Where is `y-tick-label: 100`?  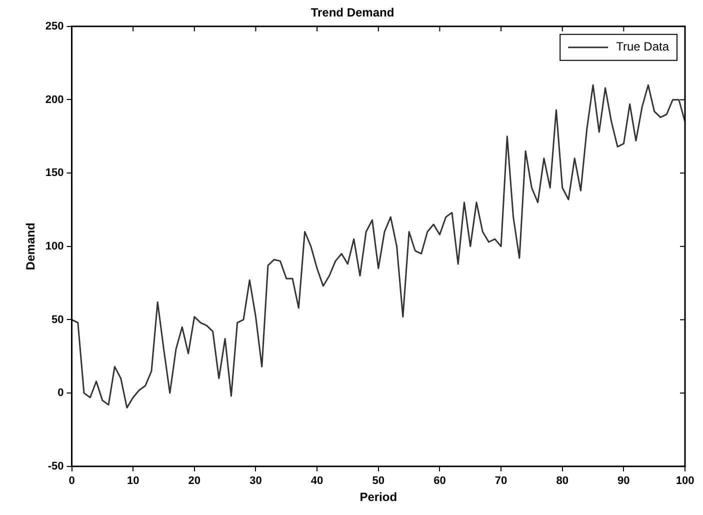
y-tick-label: 100 is located at coordinates (54, 246).